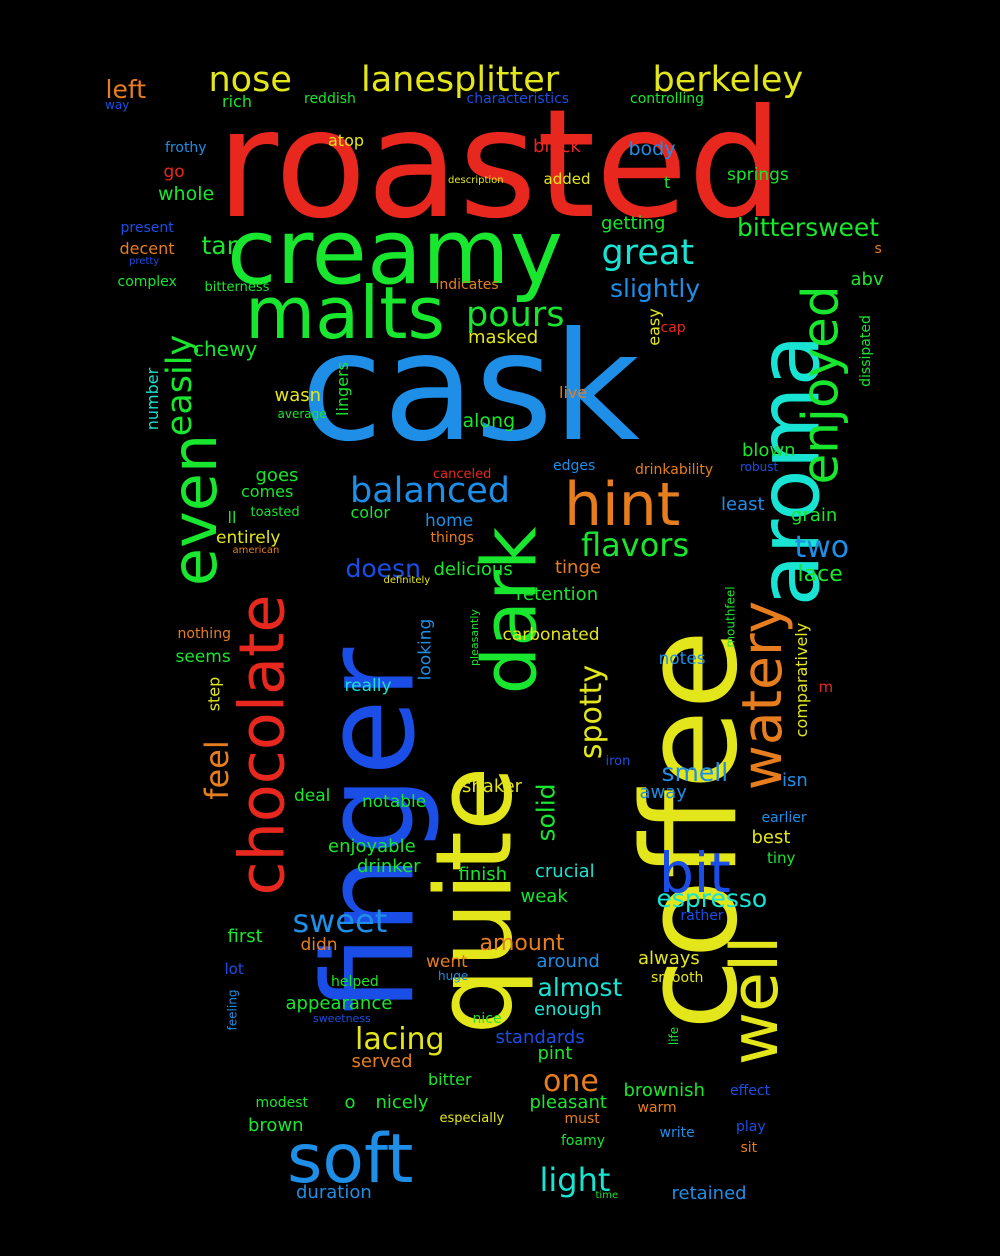 Image resolution: width=1000 pixels, height=1256 pixels. What do you see at coordinates (657, 1108) in the screenshot?
I see `word-warm: warm` at bounding box center [657, 1108].